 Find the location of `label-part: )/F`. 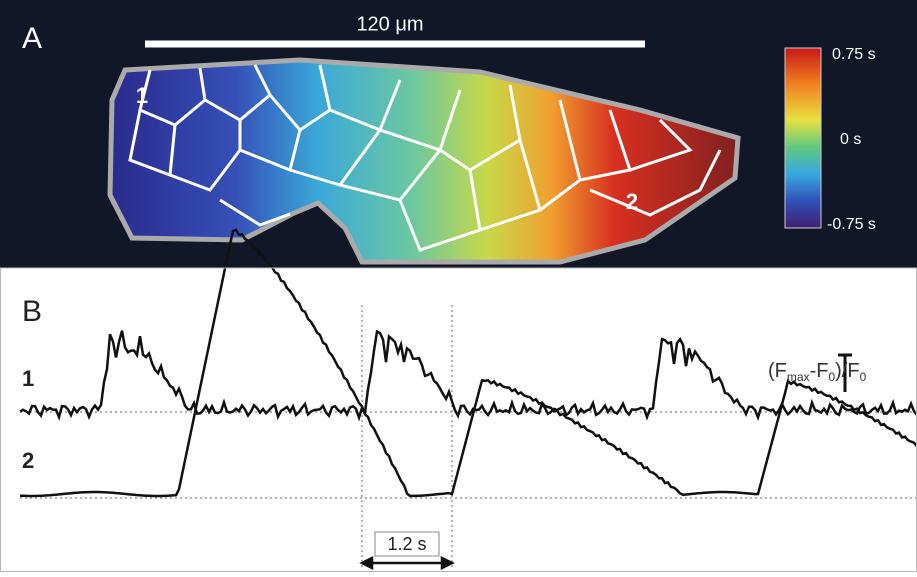

label-part: )/F is located at coordinates (847, 371).